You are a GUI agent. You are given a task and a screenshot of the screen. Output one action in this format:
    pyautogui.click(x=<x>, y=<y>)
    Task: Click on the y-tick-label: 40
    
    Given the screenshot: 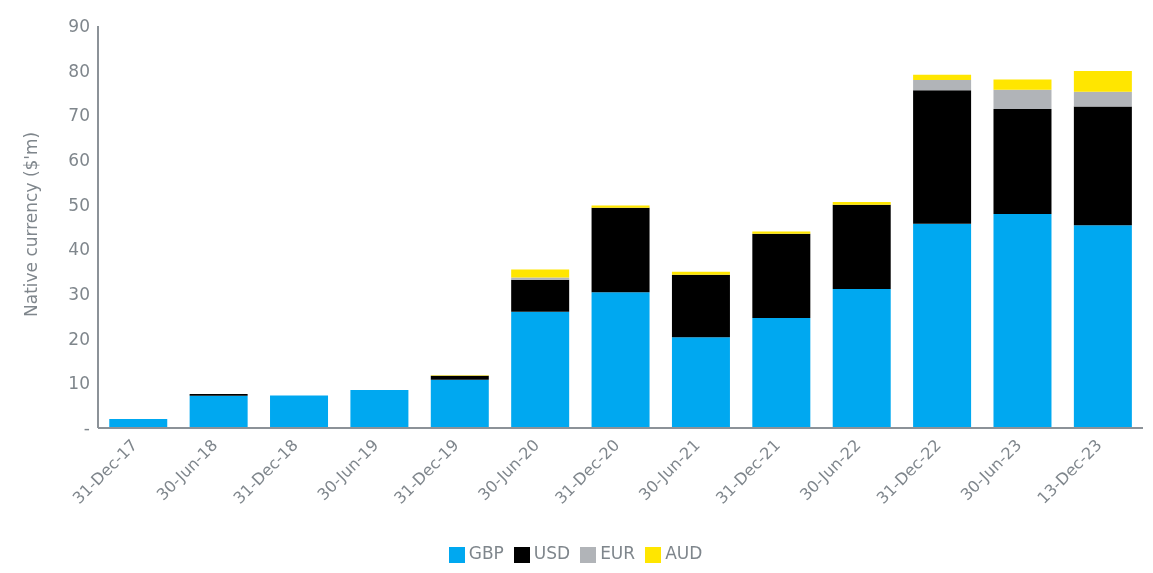 What is the action you would take?
    pyautogui.click(x=79, y=249)
    